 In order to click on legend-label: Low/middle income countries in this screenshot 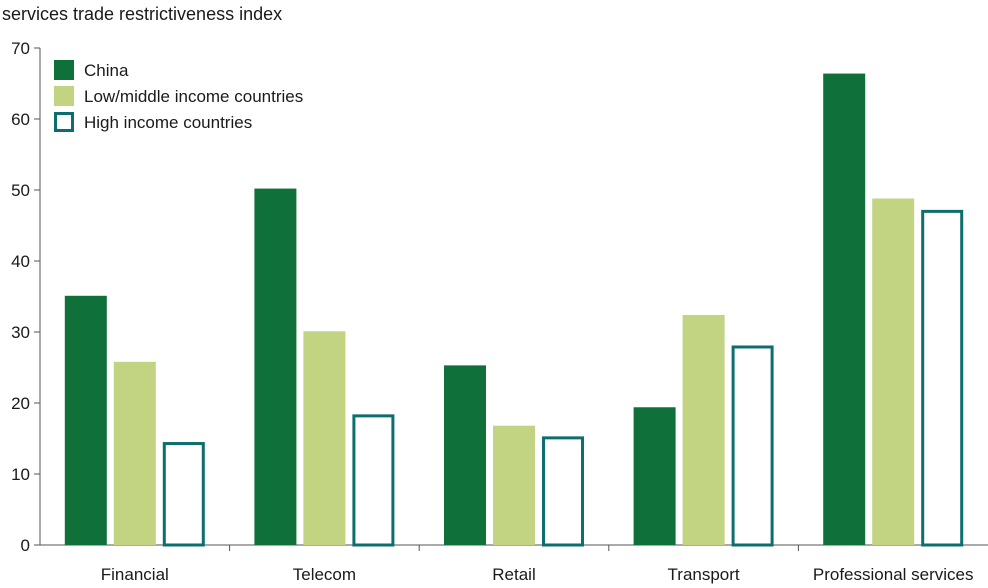, I will do `click(193, 96)`.